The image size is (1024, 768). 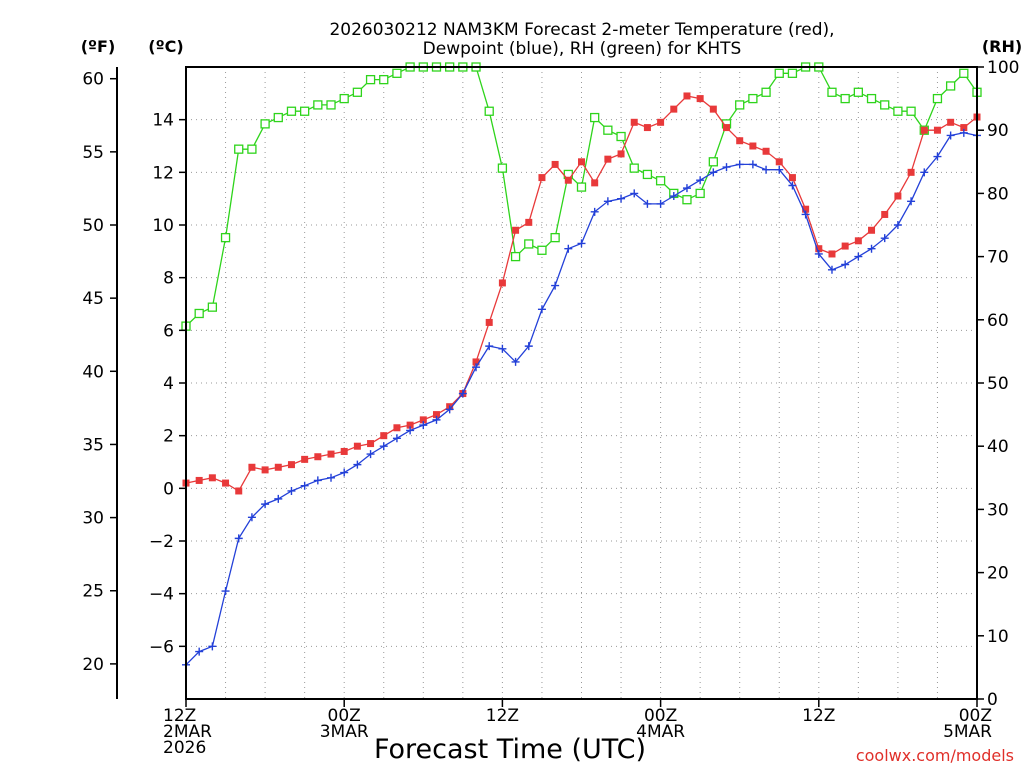 I want to click on fahrenheit-tick-label: 30, so click(x=93, y=519).